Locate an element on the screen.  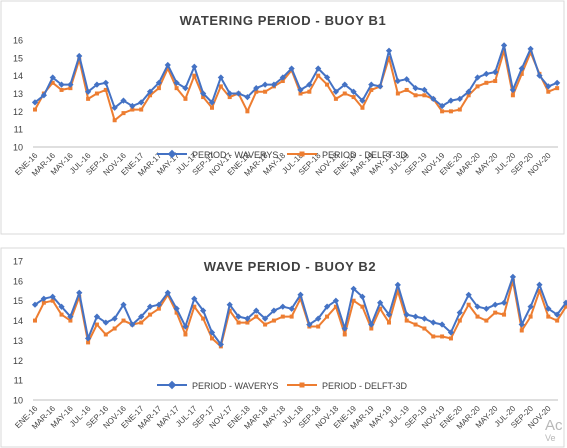
y-tick-label: 16 is located at coordinates (18, 281).